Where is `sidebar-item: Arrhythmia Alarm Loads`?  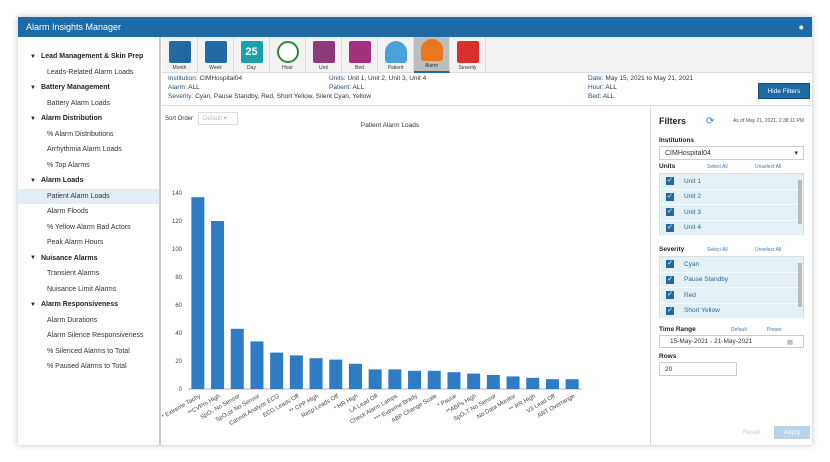 sidebar-item: Arrhythmia Alarm Loads is located at coordinates (84, 149).